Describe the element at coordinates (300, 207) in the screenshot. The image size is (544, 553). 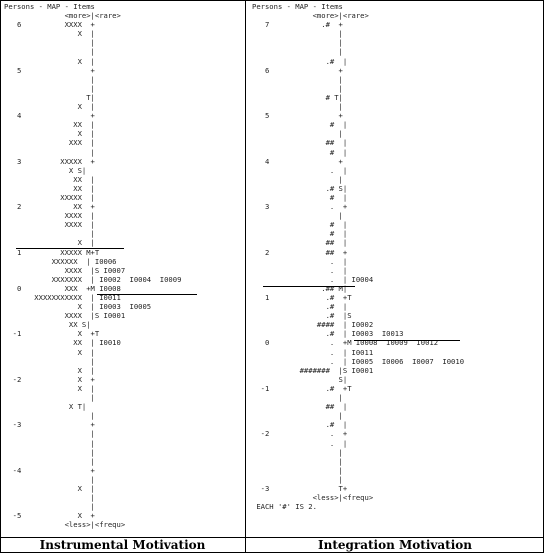
I see `integration-line: 3 . +` at that location.